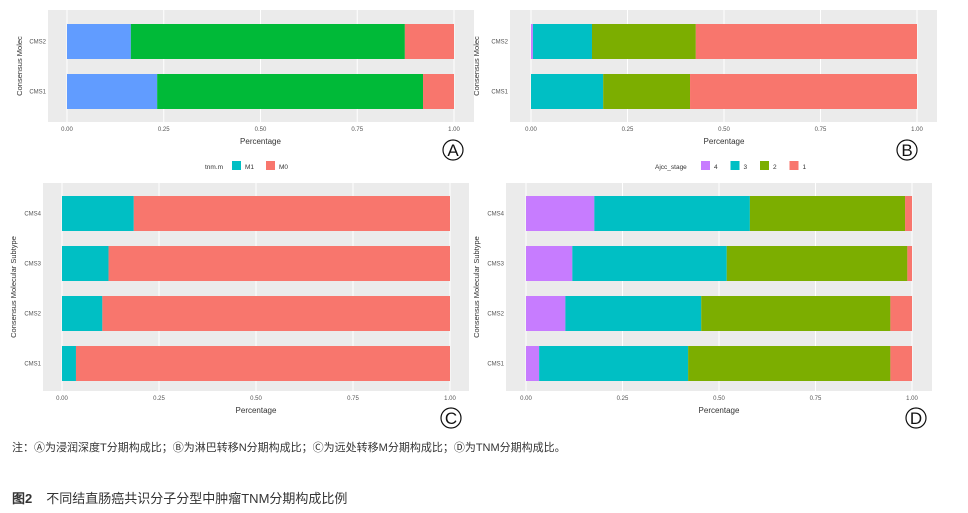 The image size is (968, 513). Describe the element at coordinates (283, 167) in the screenshot. I see `legend-label: M0` at that location.